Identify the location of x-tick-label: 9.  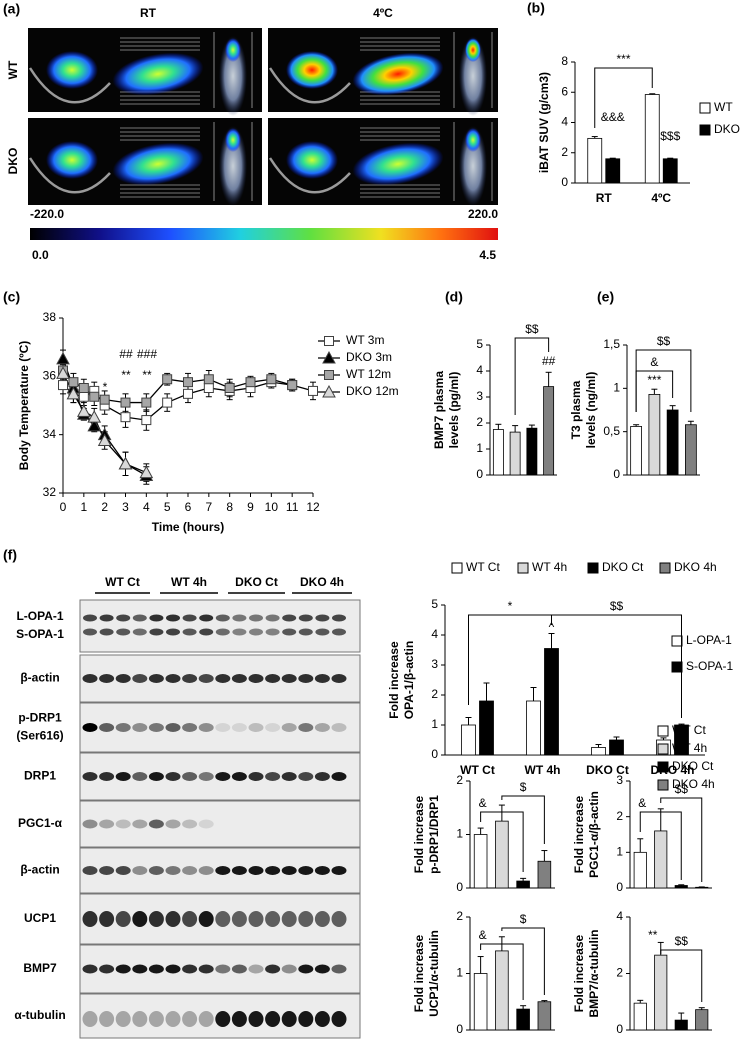
(250, 507).